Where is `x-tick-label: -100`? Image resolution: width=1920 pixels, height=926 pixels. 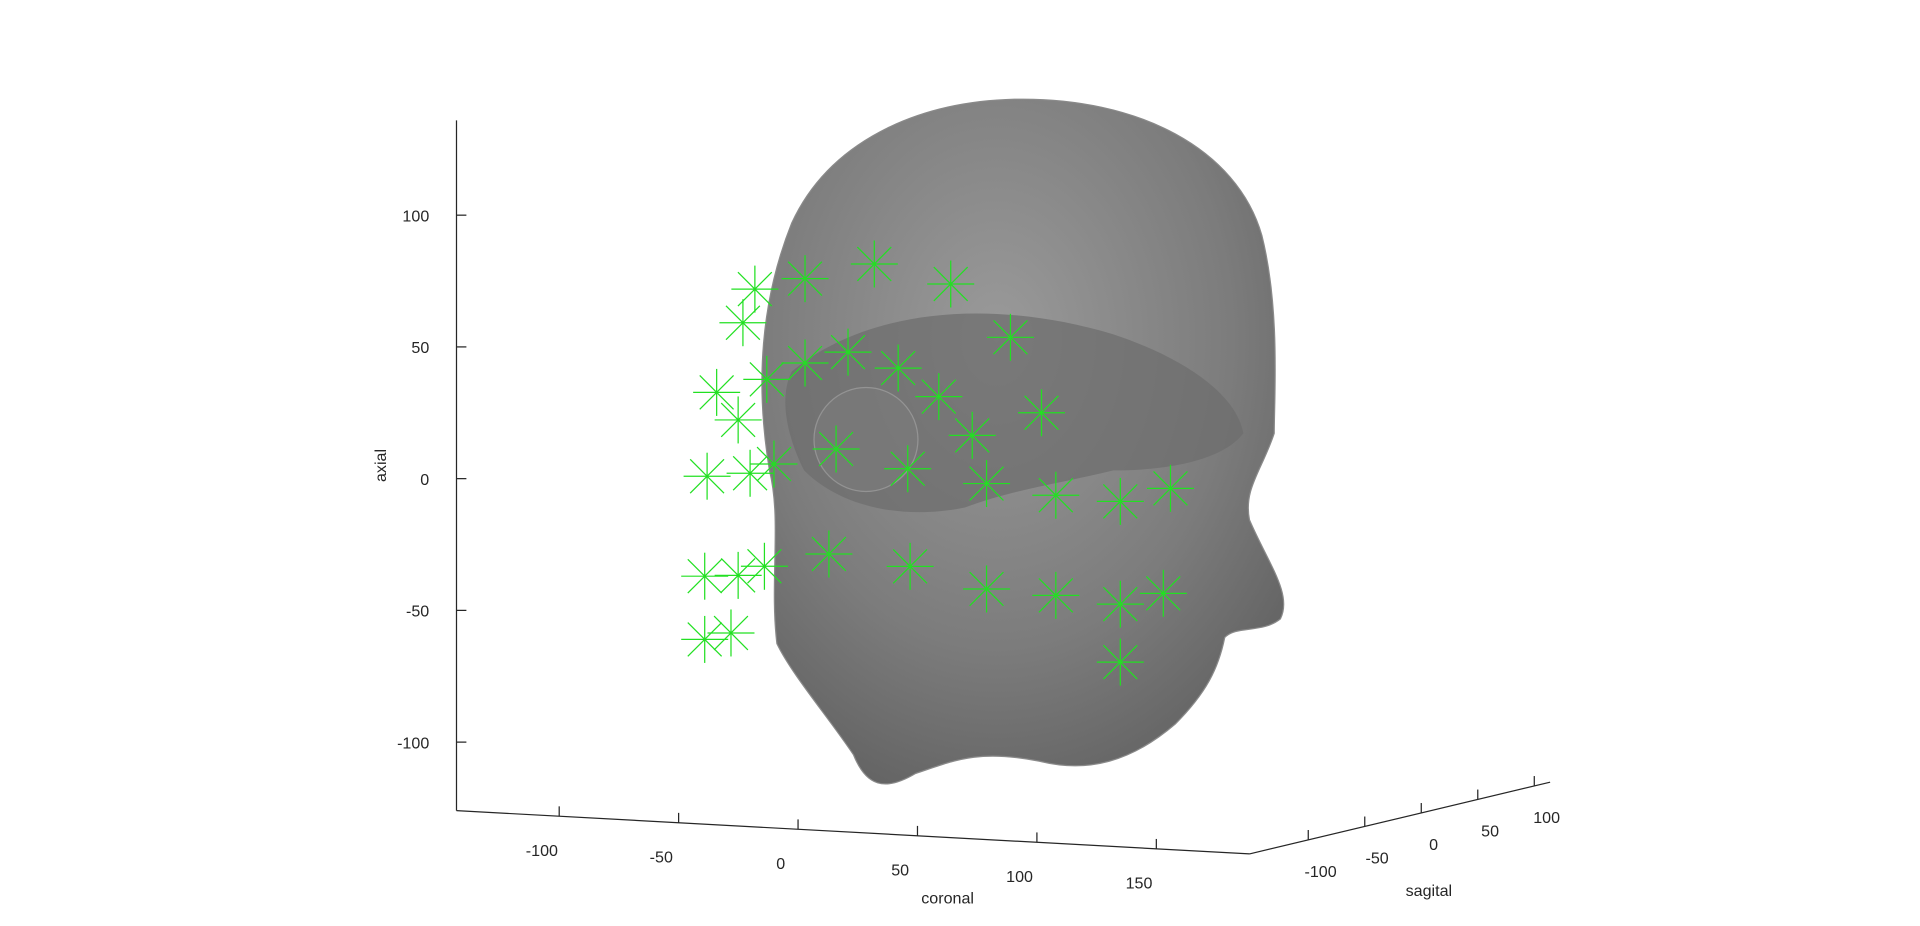
x-tick-label: -100 is located at coordinates (542, 851).